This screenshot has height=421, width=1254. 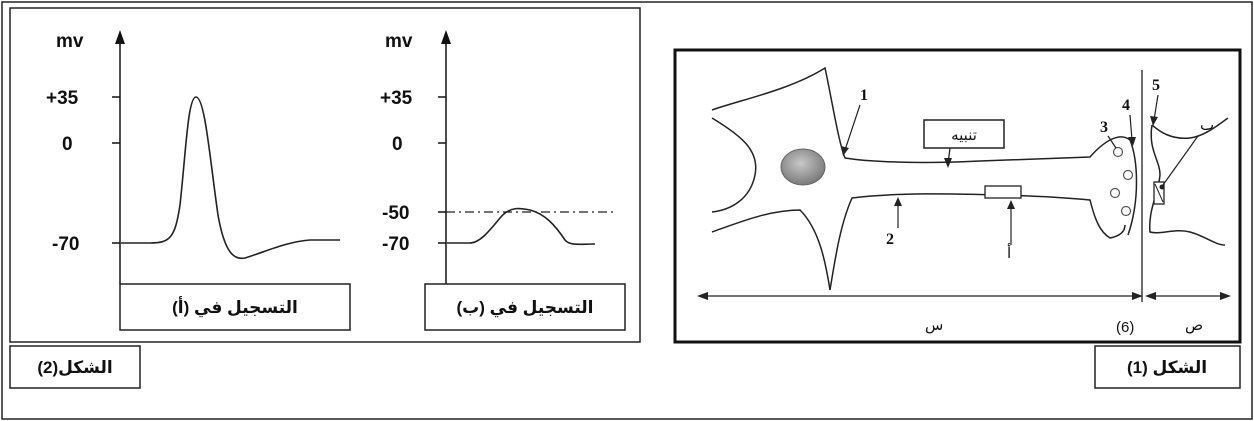 I want to click on figure-1-caption: الشكل (1), so click(x=1167, y=367).